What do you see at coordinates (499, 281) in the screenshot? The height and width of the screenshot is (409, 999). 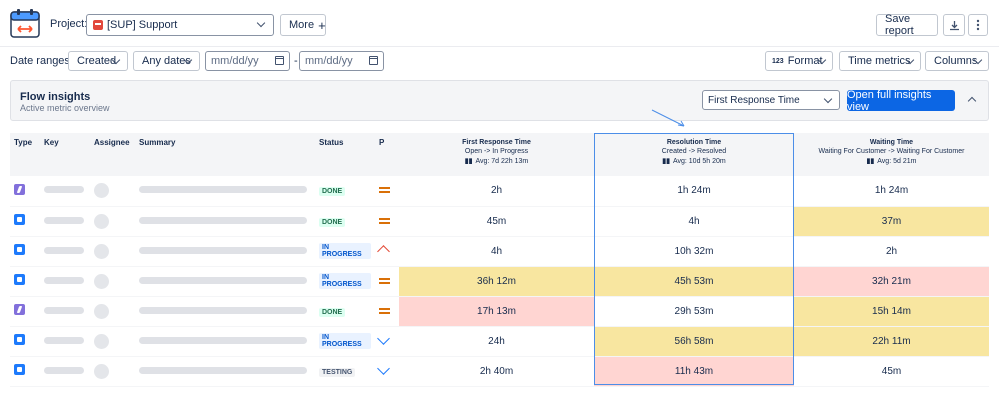 I see `table-row: IN PROGRESS 36h 12m 45h 53m 32h 21m` at bounding box center [499, 281].